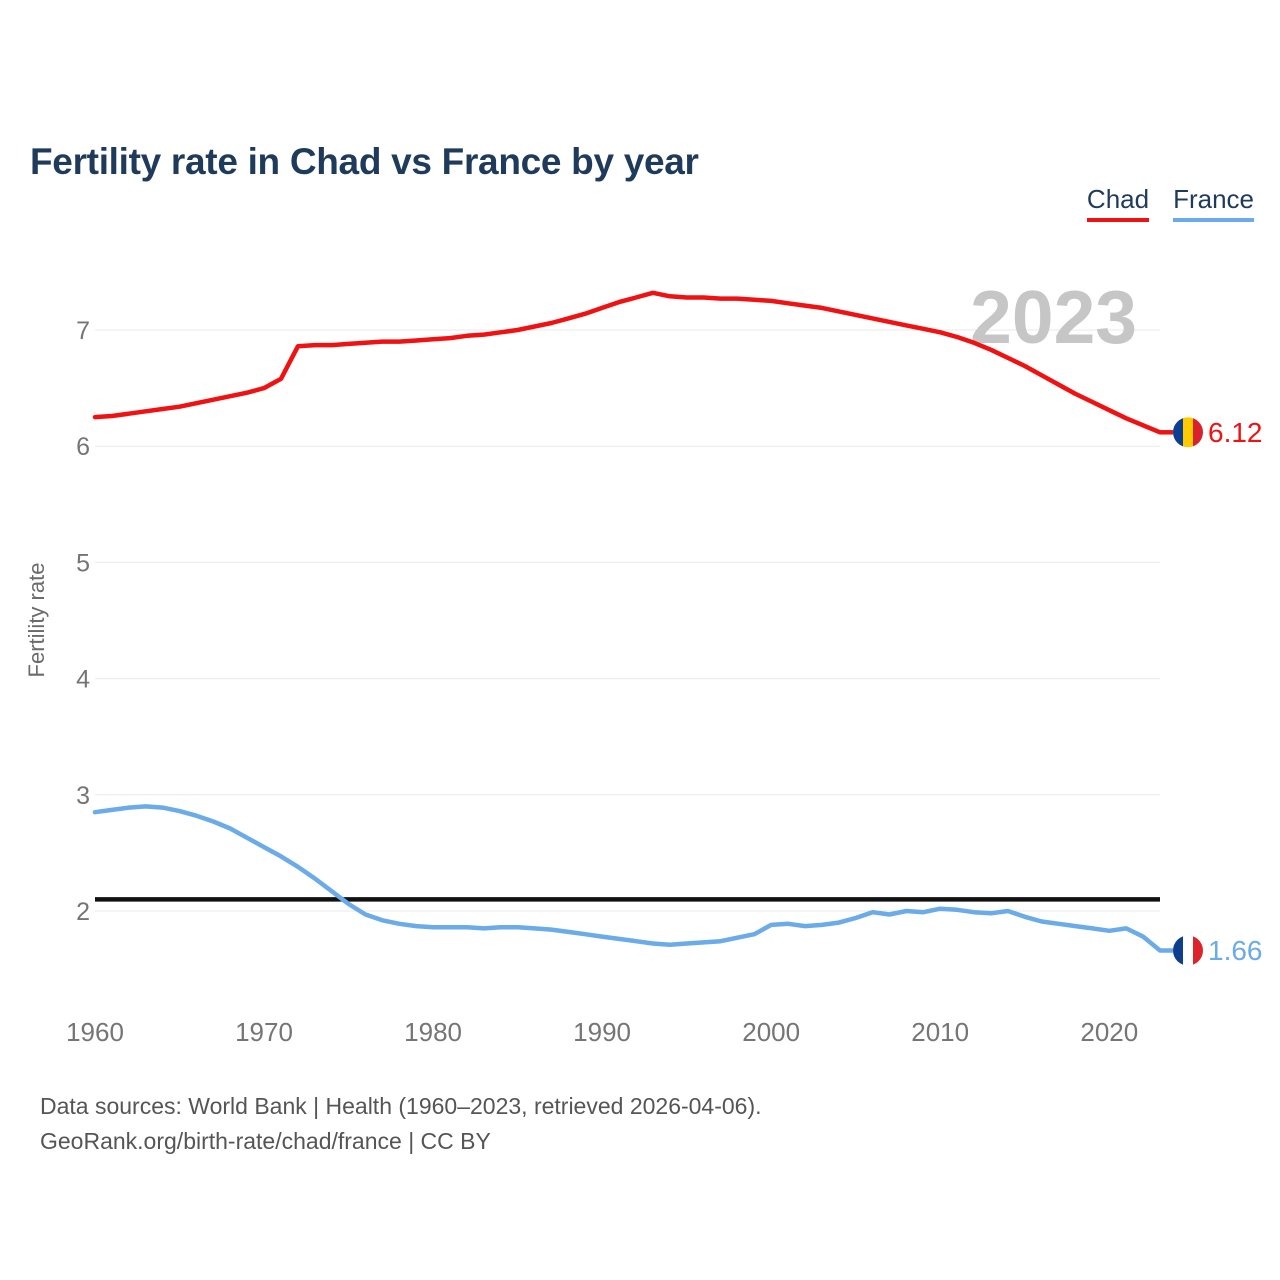  What do you see at coordinates (95, 1032) in the screenshot?
I see `x-tick-label: 1960` at bounding box center [95, 1032].